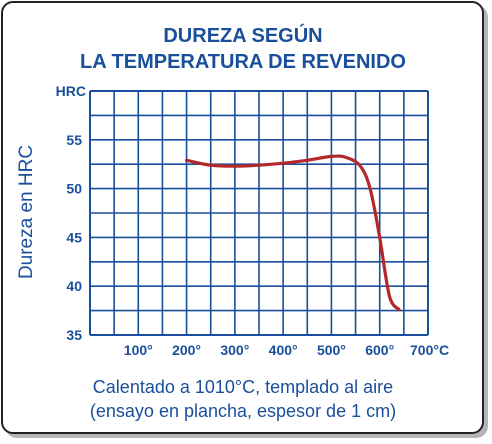  I want to click on y-unit-label: HRC, so click(71, 91).